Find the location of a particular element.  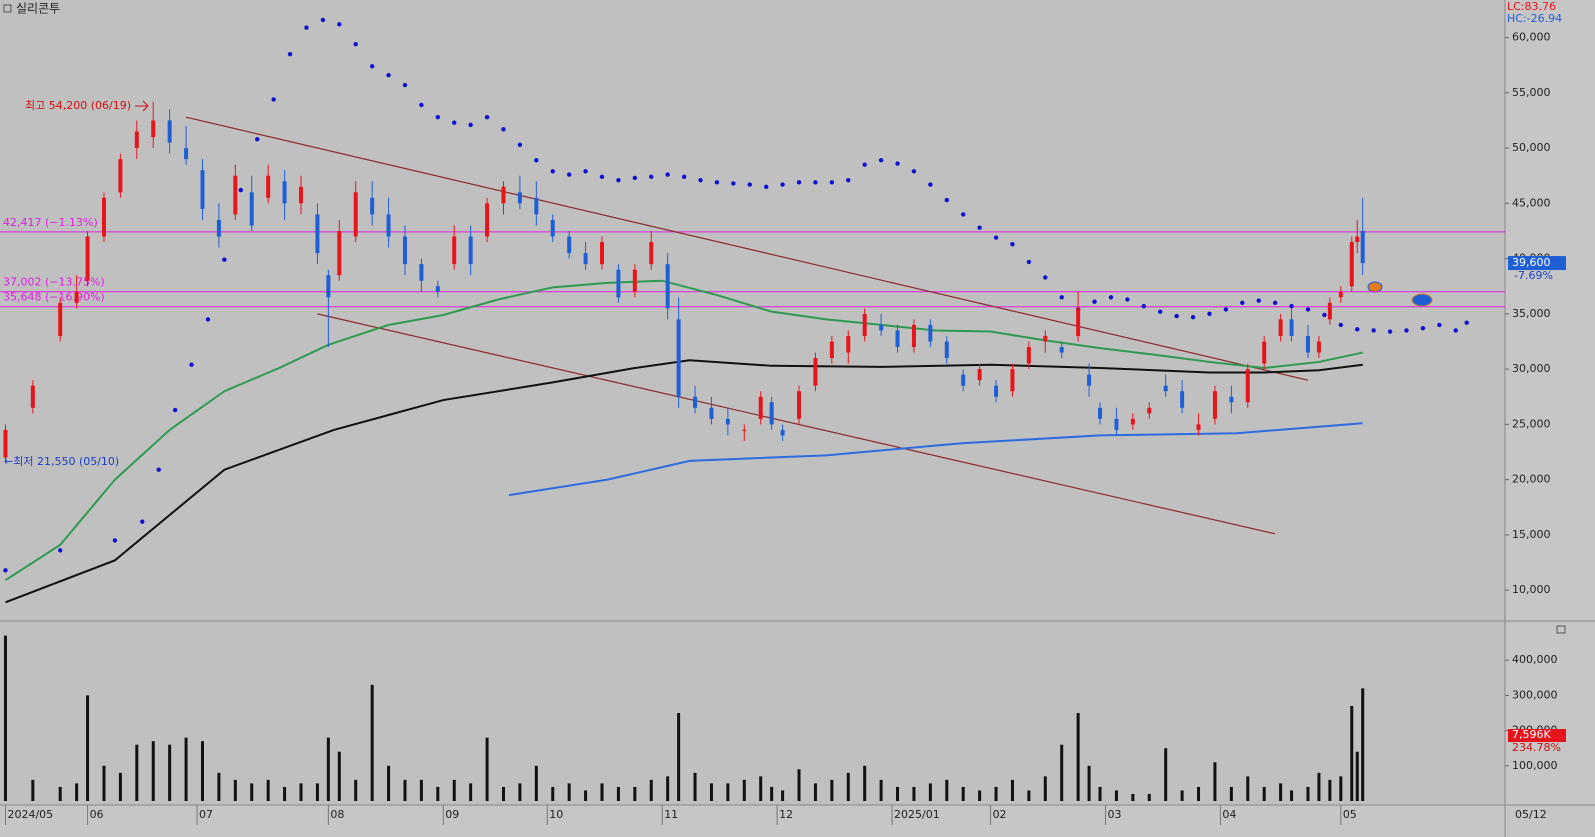

y-tick-label: 15,000 is located at coordinates (1531, 534).